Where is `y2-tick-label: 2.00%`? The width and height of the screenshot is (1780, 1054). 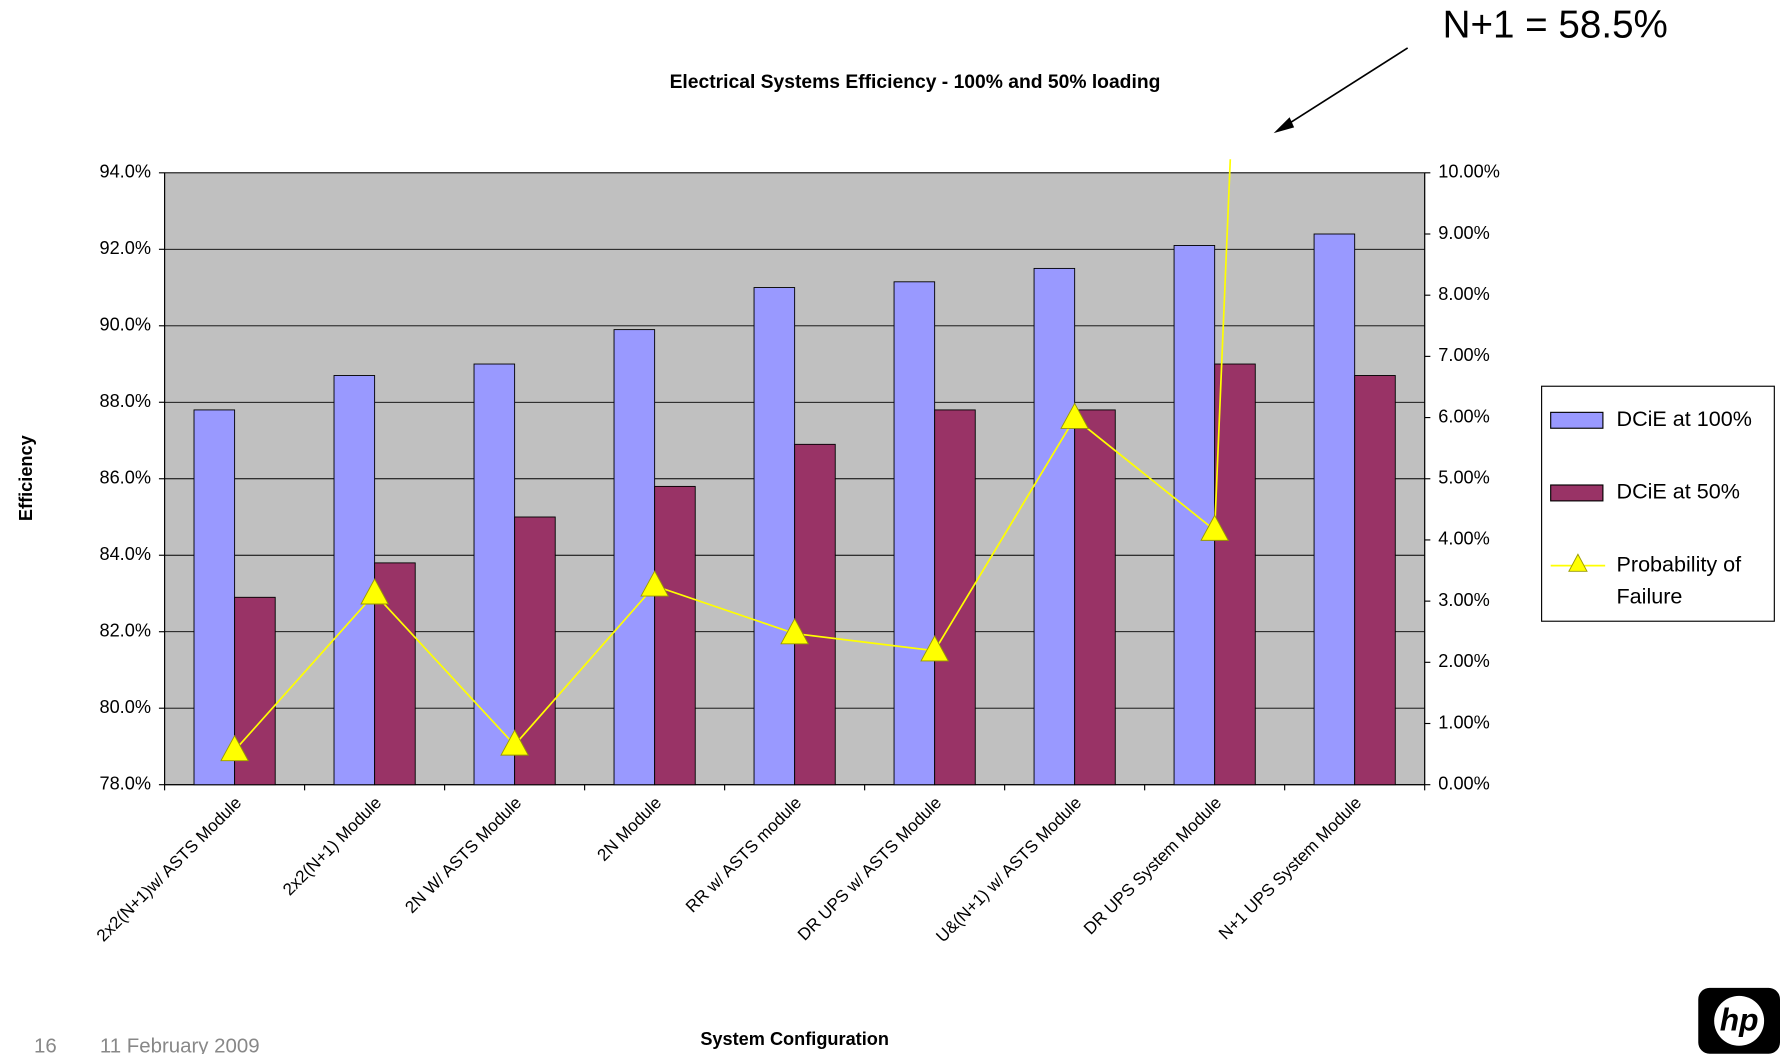 y2-tick-label: 2.00% is located at coordinates (1463, 661).